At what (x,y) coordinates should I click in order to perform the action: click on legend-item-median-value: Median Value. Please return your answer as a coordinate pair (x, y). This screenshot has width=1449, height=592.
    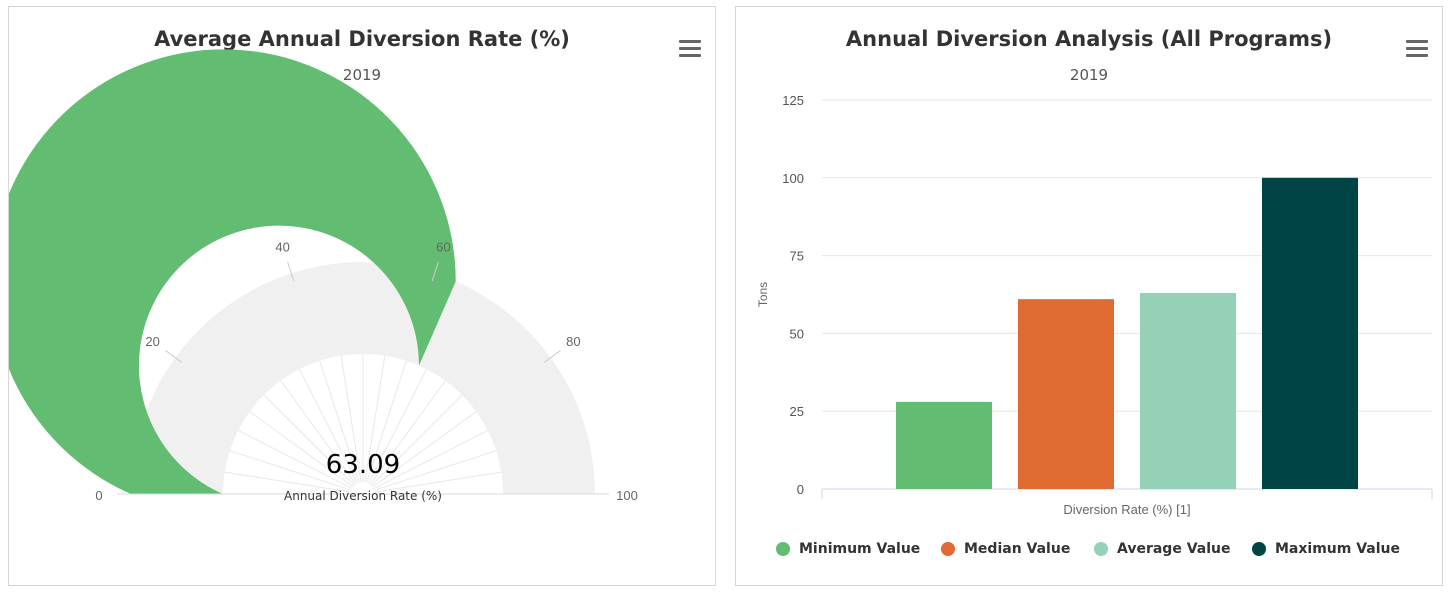
    Looking at the image, I should click on (1005, 549).